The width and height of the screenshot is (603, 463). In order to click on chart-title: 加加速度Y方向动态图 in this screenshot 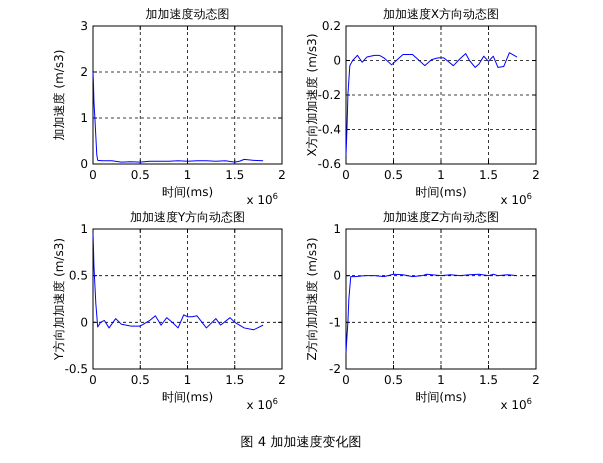, I will do `click(188, 217)`.